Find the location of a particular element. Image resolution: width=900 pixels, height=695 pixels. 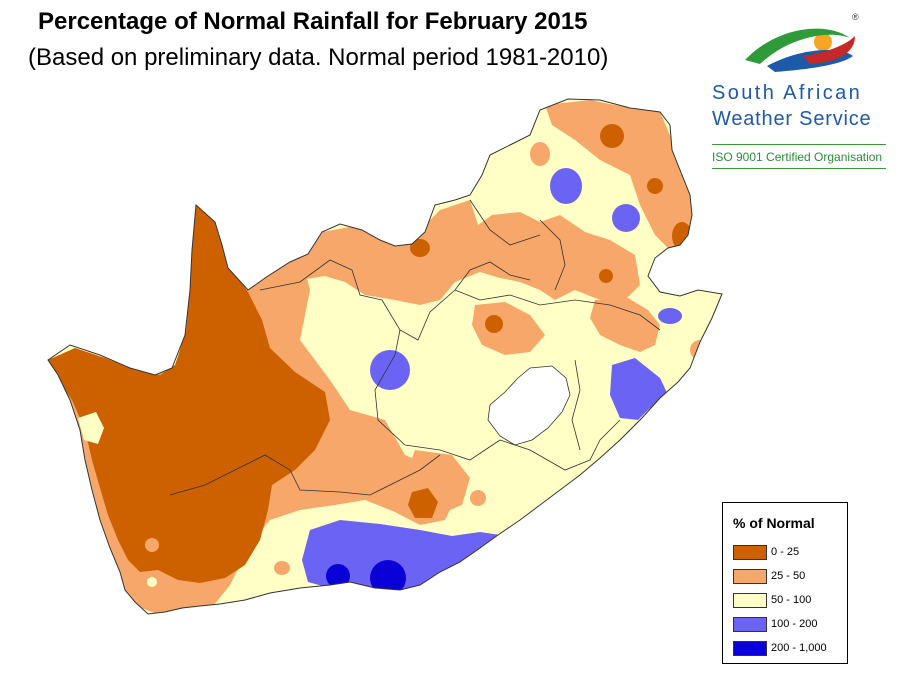

saws-logo is located at coordinates (800, 93).